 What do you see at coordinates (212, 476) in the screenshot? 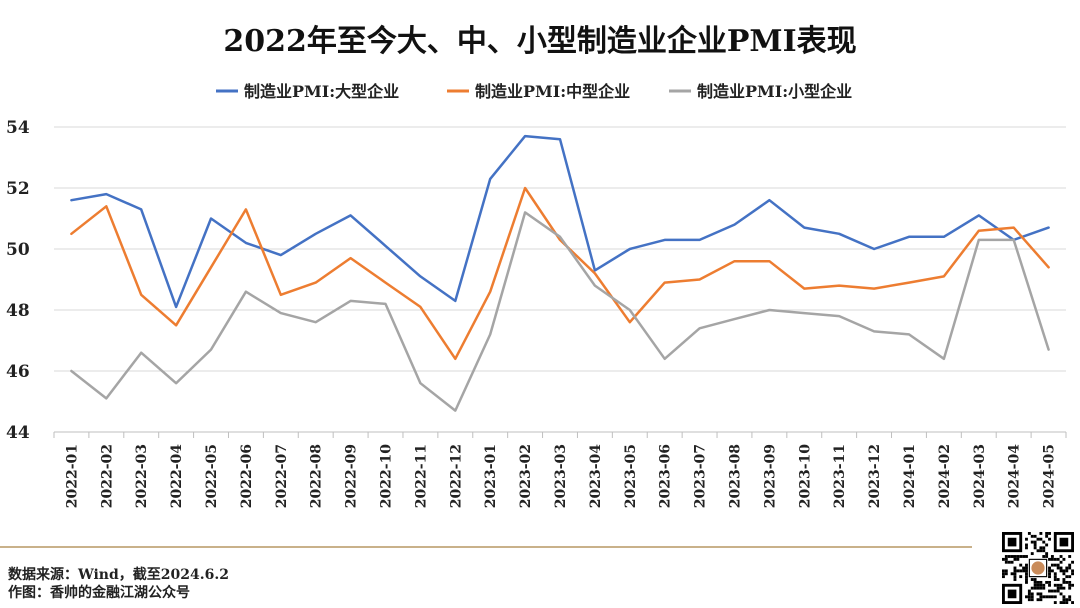
I see `x-tick-label: 2022-05` at bounding box center [212, 476].